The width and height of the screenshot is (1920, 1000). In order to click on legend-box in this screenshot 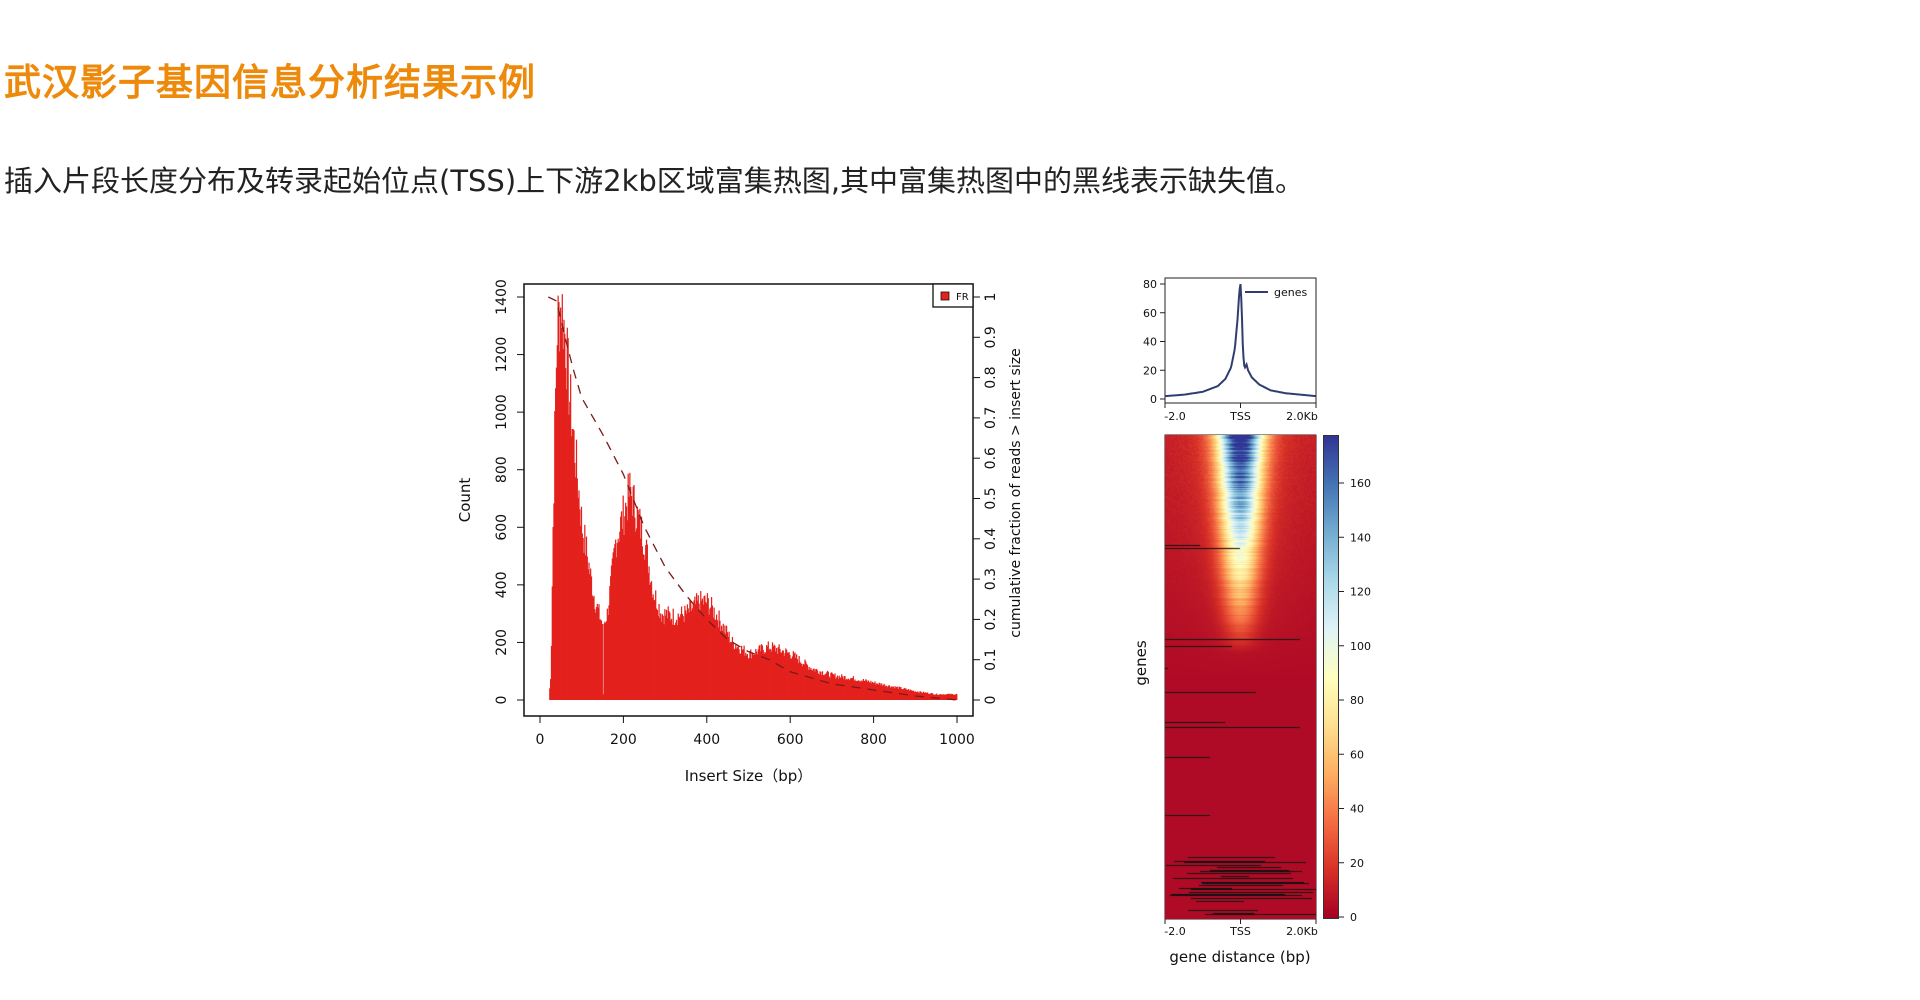, I will do `click(953, 295)`.